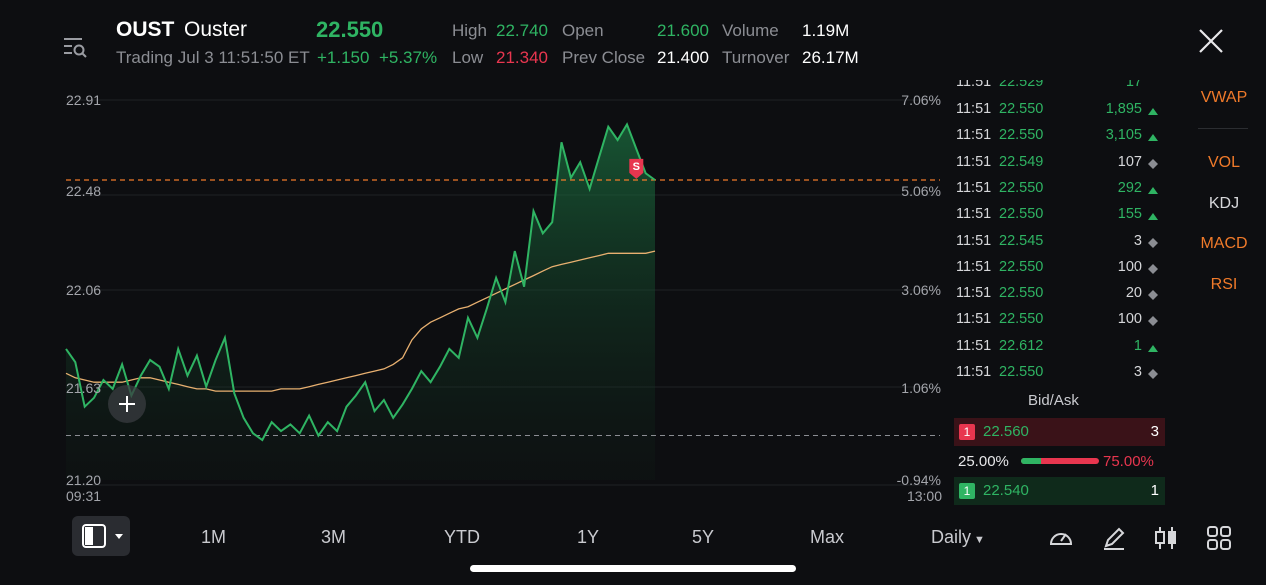 Image resolution: width=1266 pixels, height=585 pixels. I want to click on range-5y: 5Y, so click(703, 537).